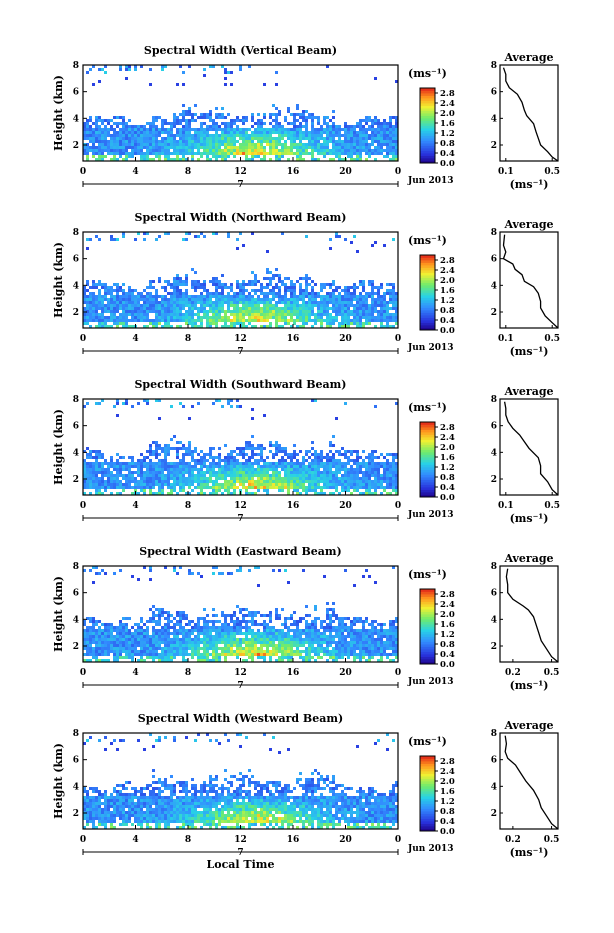  What do you see at coordinates (293, 339) in the screenshot?
I see `x-tick-label: 16` at bounding box center [293, 339].